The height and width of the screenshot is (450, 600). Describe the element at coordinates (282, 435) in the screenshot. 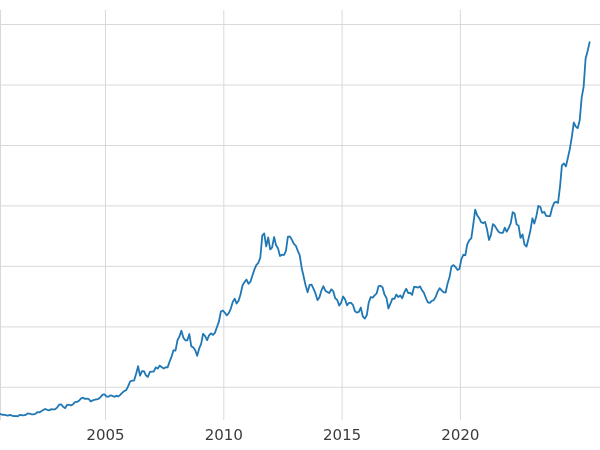

I see `x-axis-tick-labels: 2005 2010 2015 2020` at that location.